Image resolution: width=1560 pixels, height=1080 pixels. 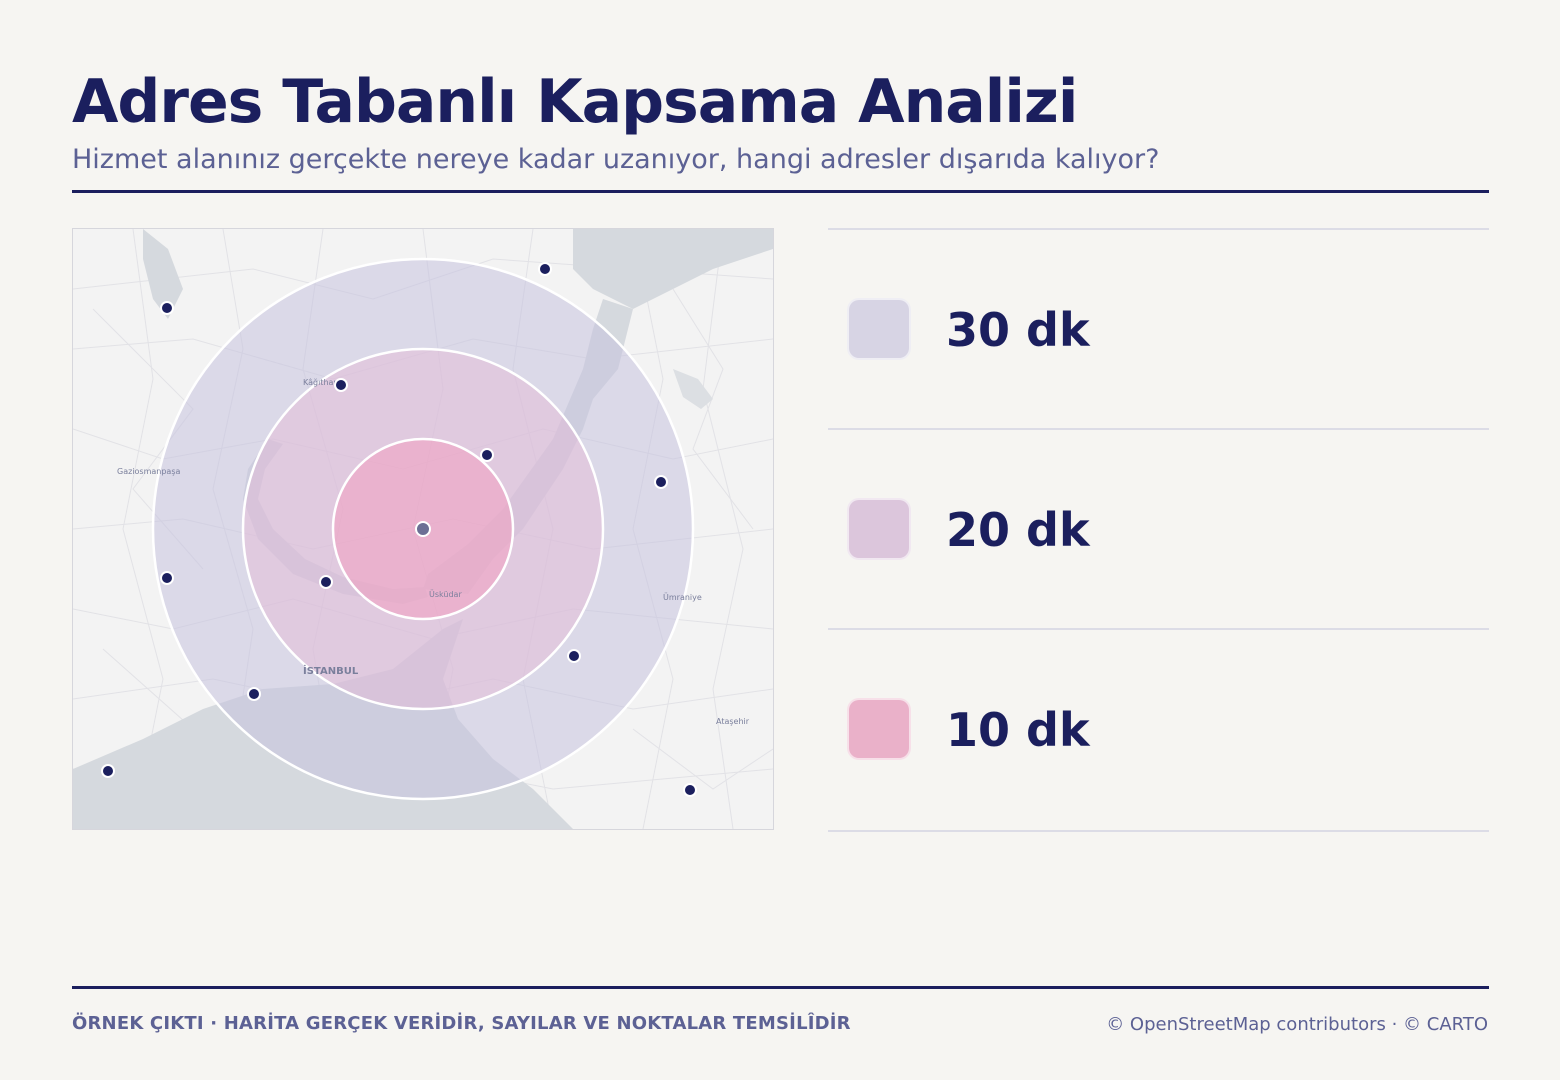 What do you see at coordinates (1158, 329) in the screenshot?
I see `legend-item-30: 30 dk` at bounding box center [1158, 329].